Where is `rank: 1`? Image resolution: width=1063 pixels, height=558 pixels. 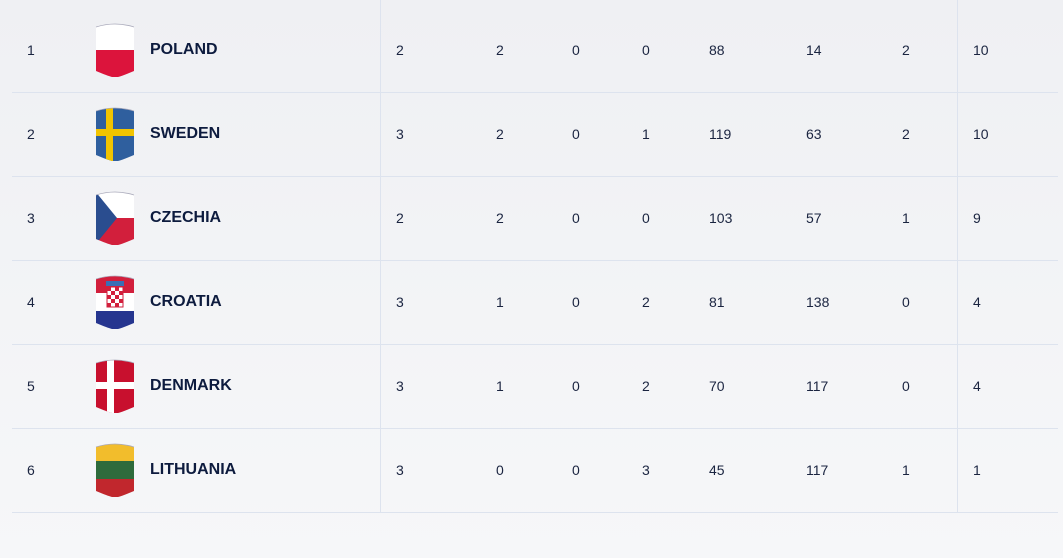 rank: 1 is located at coordinates (31, 50).